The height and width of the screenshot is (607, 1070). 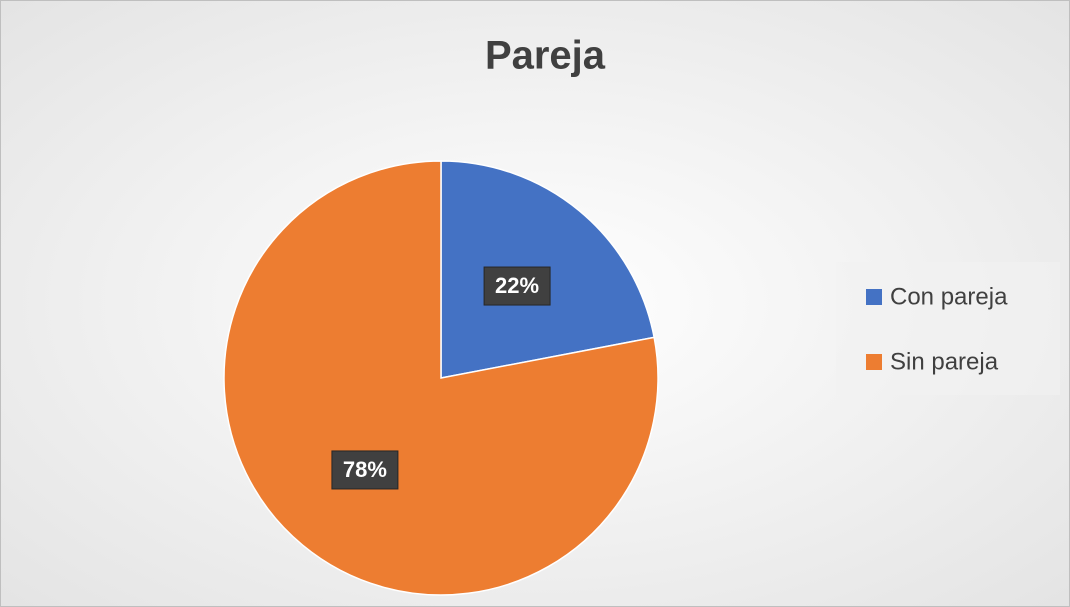 What do you see at coordinates (545, 56) in the screenshot?
I see `chart-title: Pareja` at bounding box center [545, 56].